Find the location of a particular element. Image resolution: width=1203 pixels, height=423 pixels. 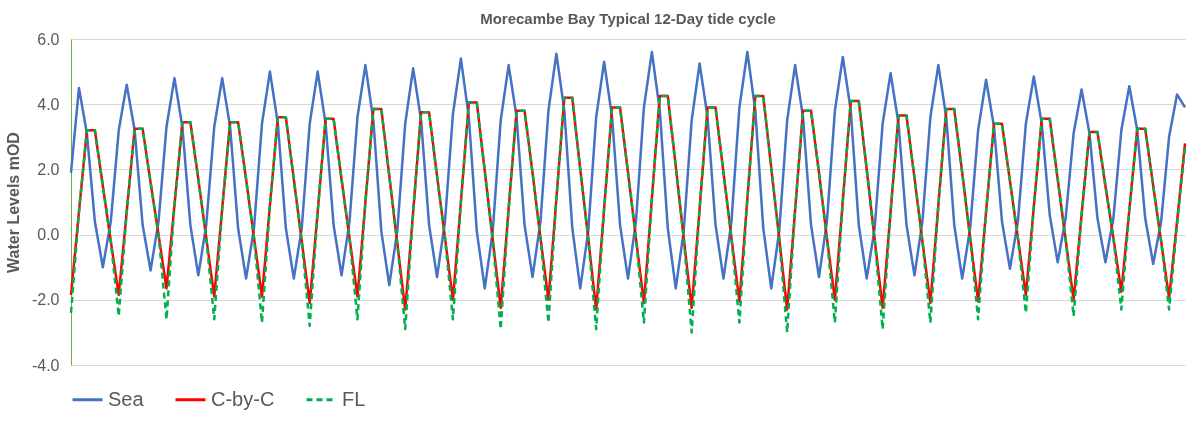

y-tick-label: 2.0 is located at coordinates (48, 169).